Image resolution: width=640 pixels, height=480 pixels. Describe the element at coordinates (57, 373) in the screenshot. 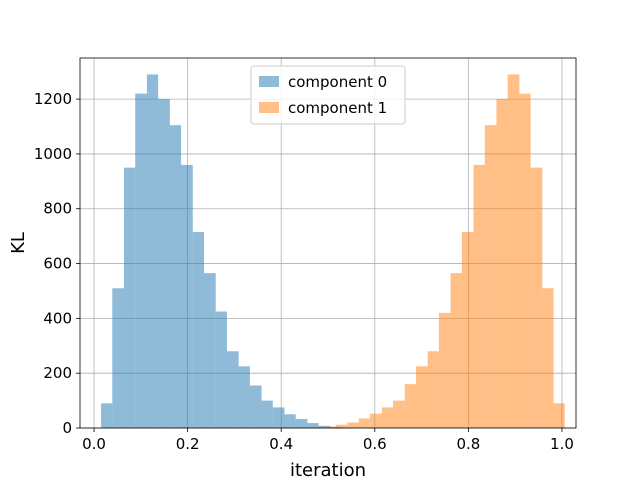

I see `y-tick-label: 200` at that location.